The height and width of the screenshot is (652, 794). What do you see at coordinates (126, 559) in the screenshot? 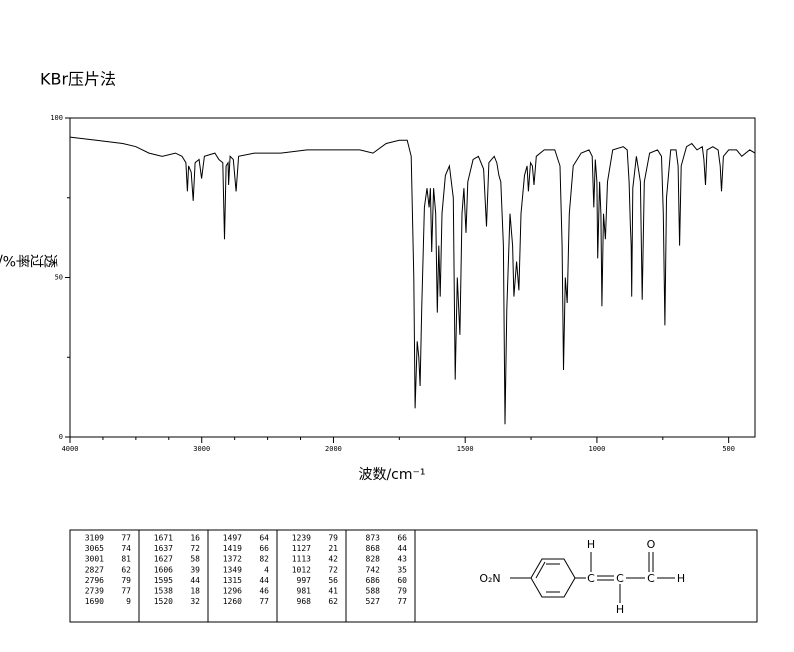
I see `peak-transmittance: 81` at bounding box center [126, 559].